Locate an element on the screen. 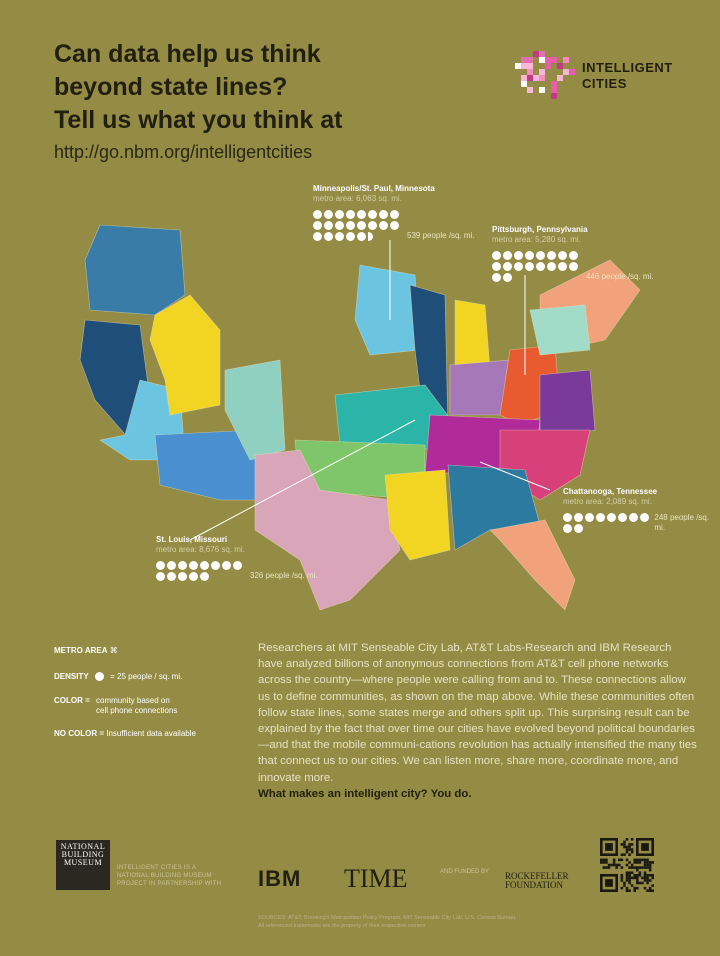 The height and width of the screenshot is (956, 720). intelligent-cities-logo-icon is located at coordinates (545, 75).